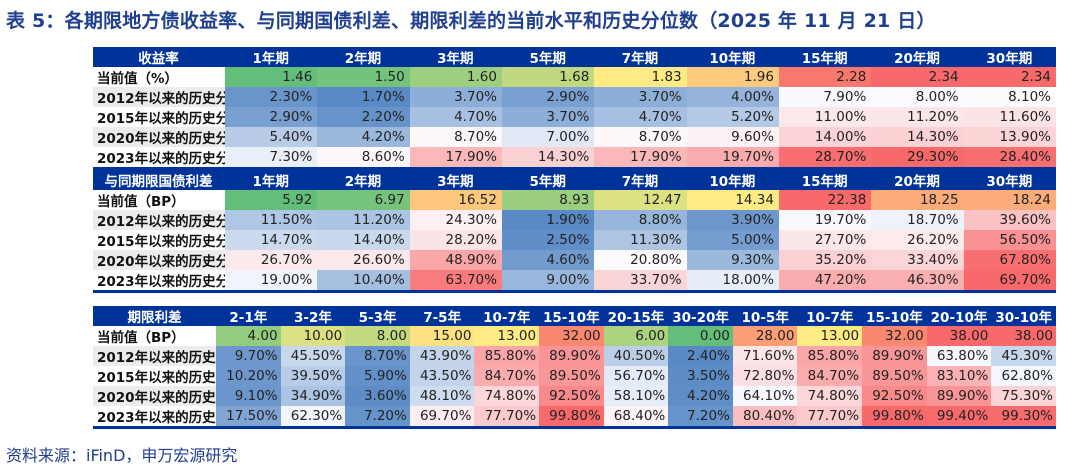 Image resolution: width=1080 pixels, height=469 pixels. Describe the element at coordinates (455, 57) in the screenshot. I see `column-header: 3年期` at that location.